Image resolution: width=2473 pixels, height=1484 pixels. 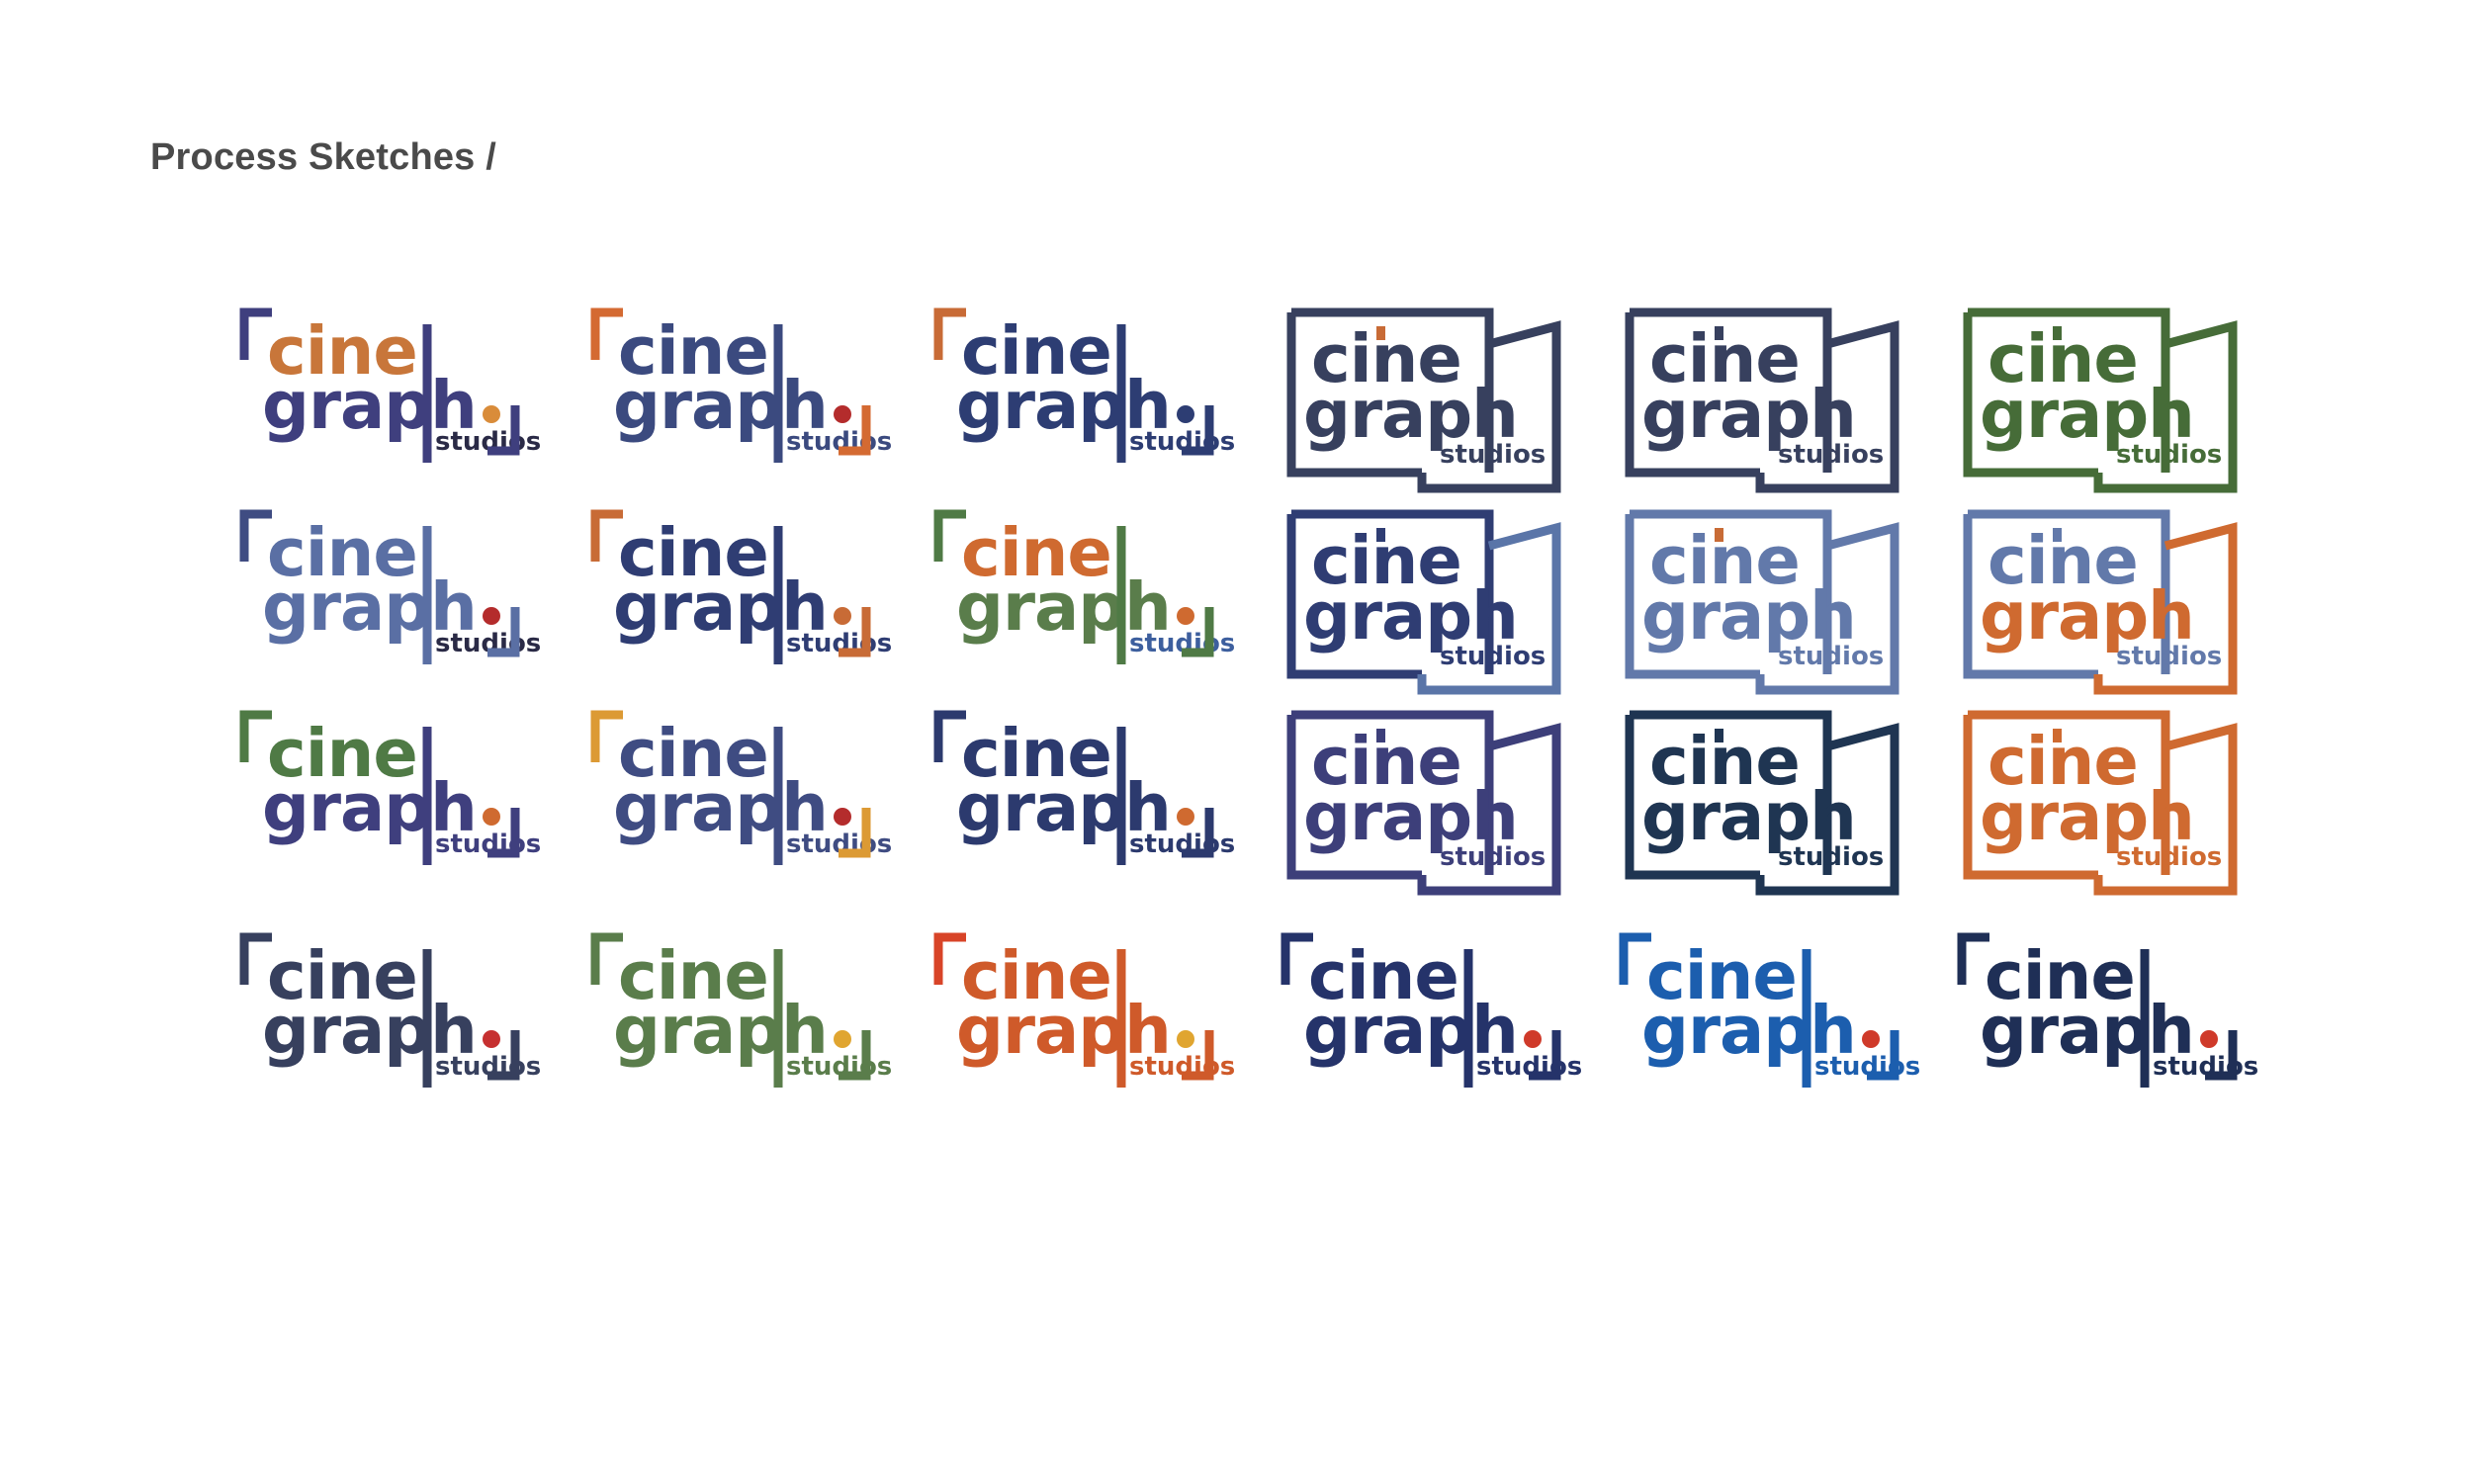 I want to click on logo-sketch-4-3: cine graph studios, so click(x=1081, y=1023).